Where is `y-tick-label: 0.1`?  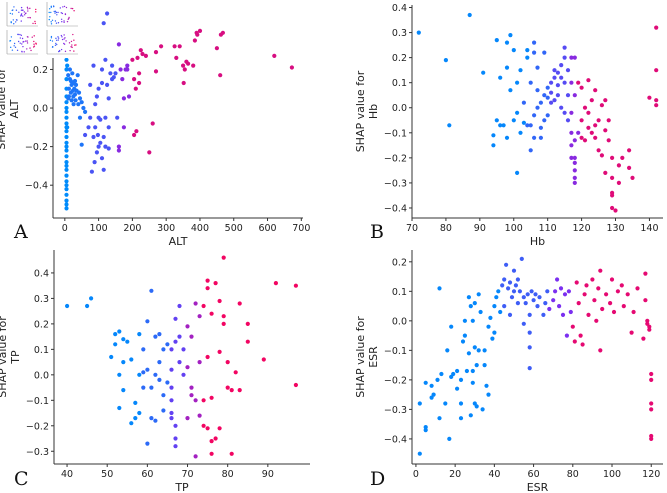
y-tick-label: 0.1 is located at coordinates (399, 83).